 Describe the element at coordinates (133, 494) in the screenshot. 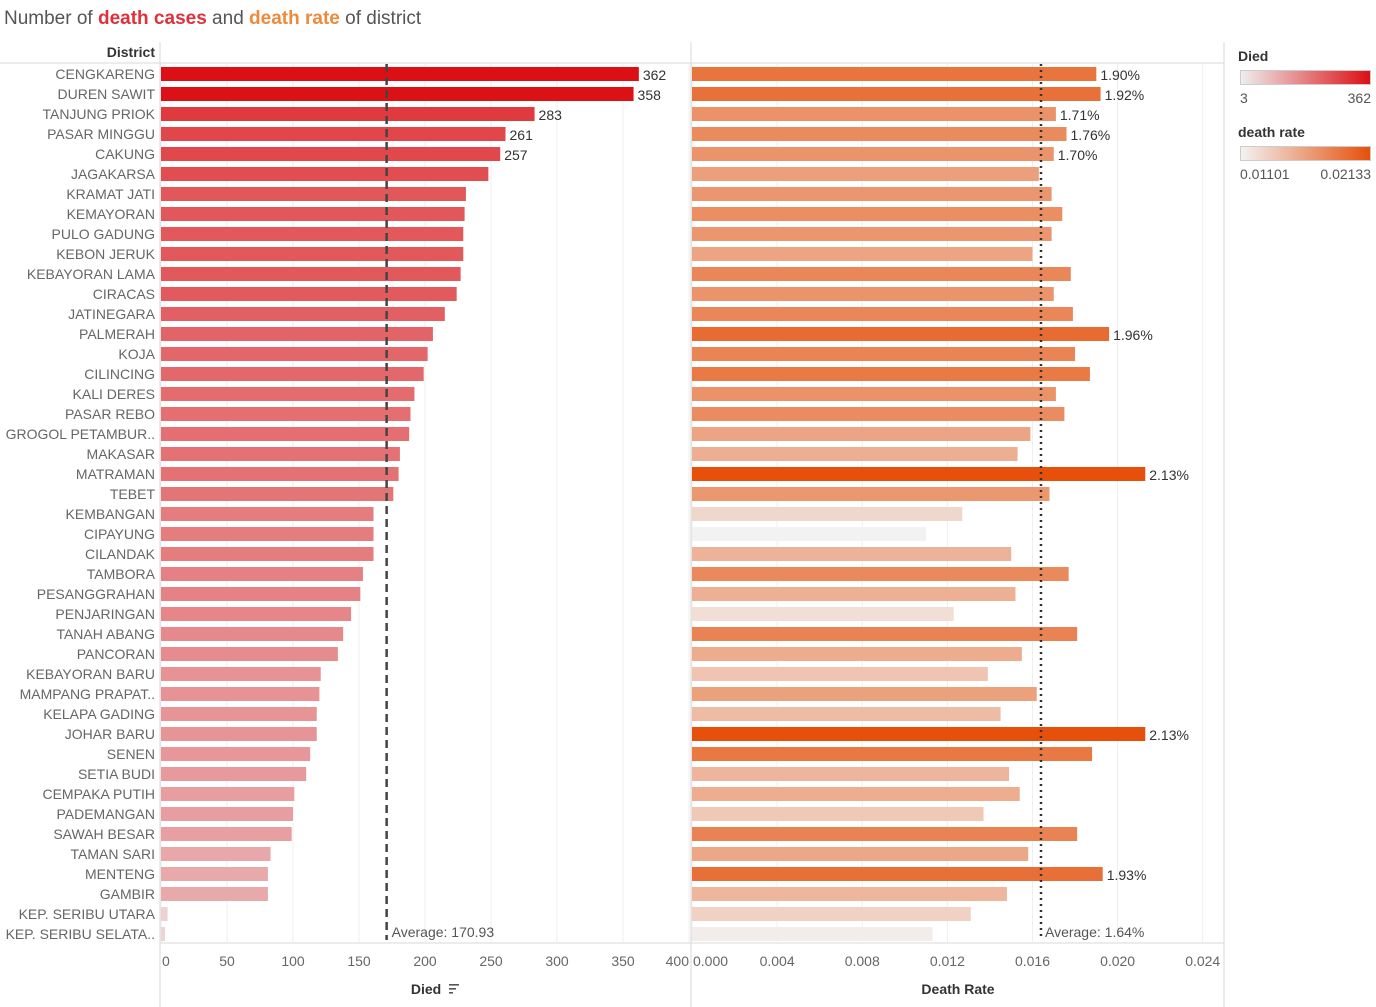

I see `district-label: TEBET` at that location.